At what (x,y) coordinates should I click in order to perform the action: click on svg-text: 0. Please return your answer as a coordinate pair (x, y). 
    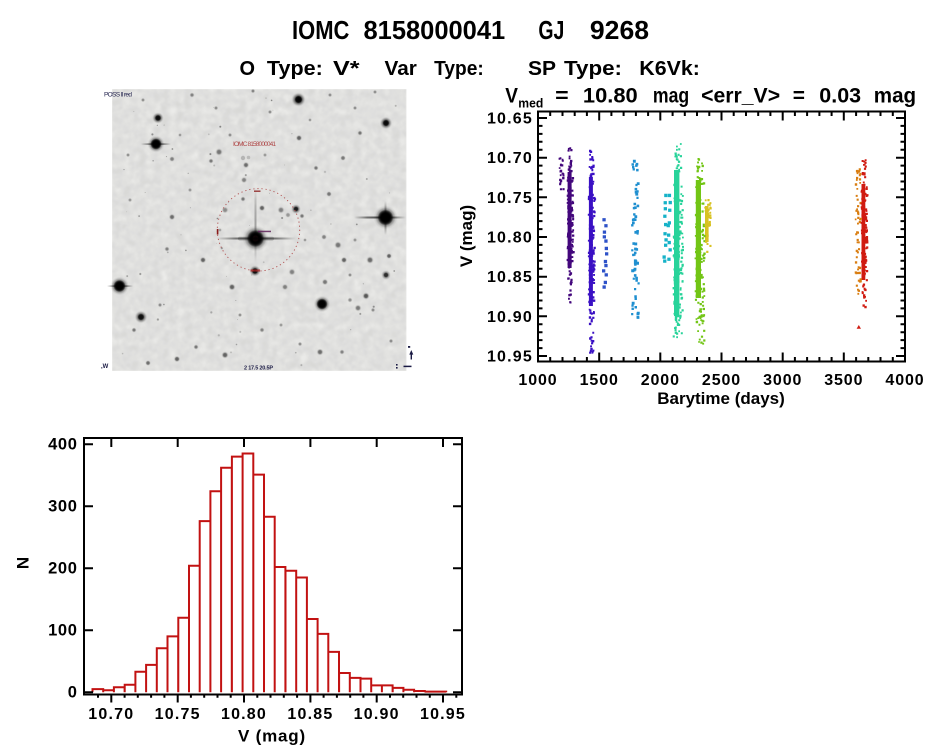
    Looking at the image, I should click on (73, 693).